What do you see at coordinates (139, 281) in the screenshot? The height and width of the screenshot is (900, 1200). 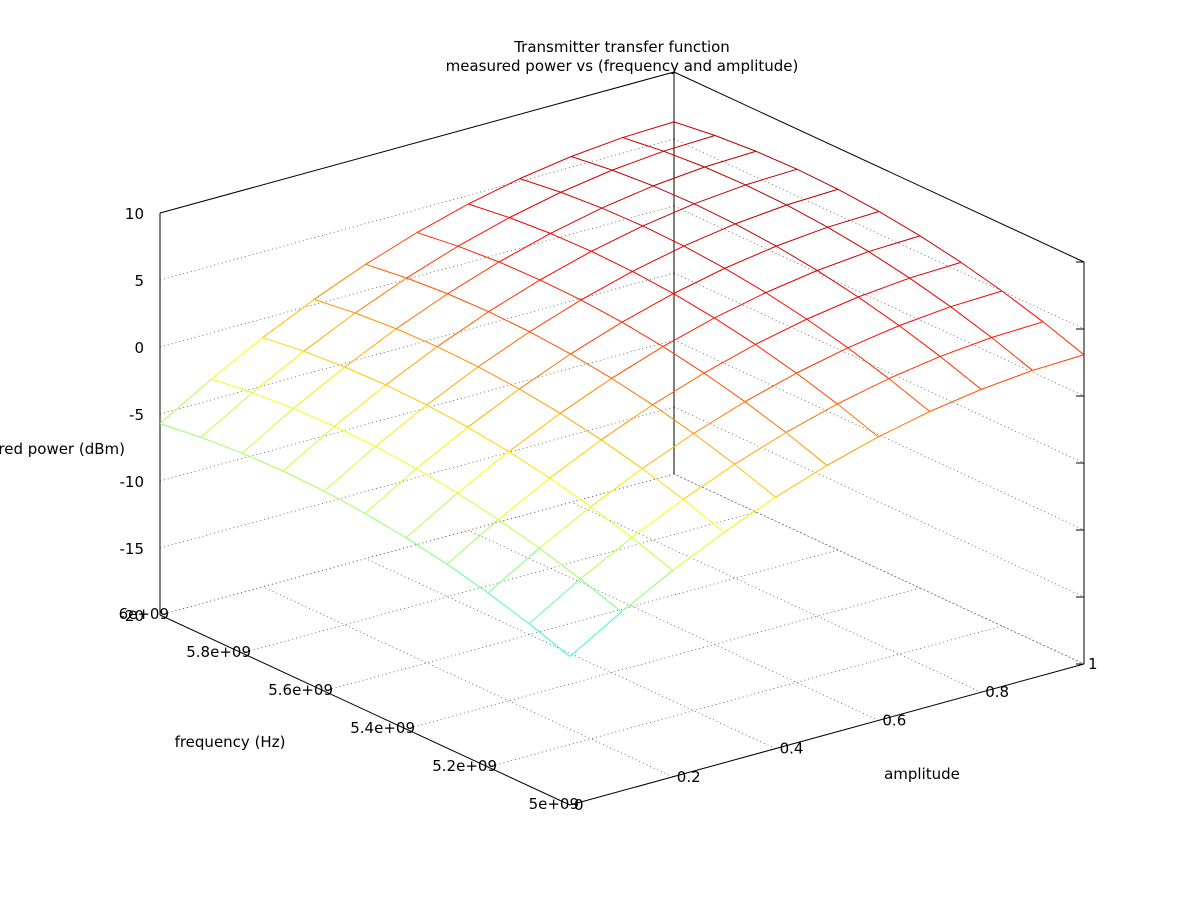 I see `z-tick-label: 5` at bounding box center [139, 281].